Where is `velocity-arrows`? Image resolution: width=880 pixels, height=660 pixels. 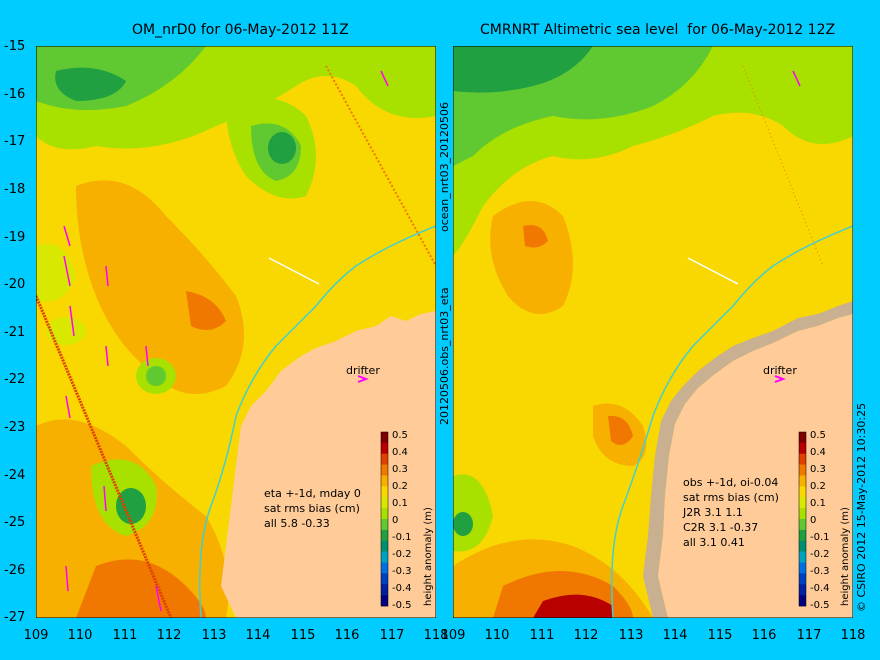 velocity-arrows is located at coordinates (796, 78).